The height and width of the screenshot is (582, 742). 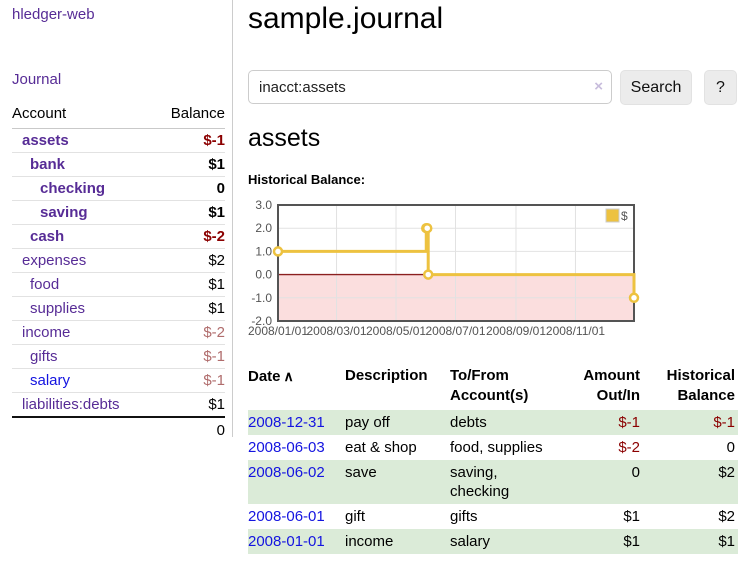 What do you see at coordinates (83, 114) in the screenshot?
I see `account-column-header: Account` at bounding box center [83, 114].